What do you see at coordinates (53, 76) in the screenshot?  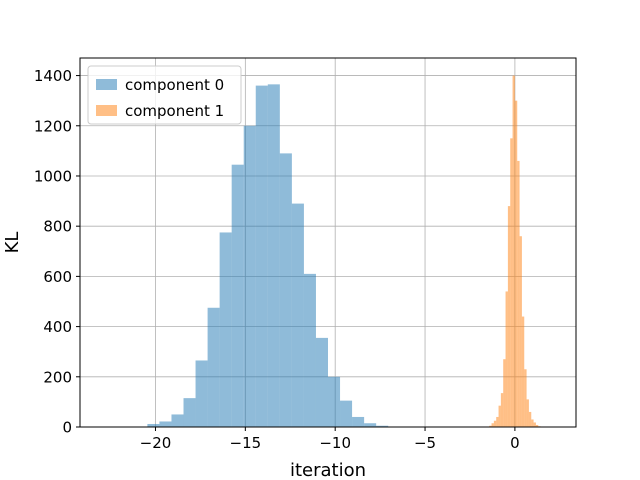 I see `y-tick-label: 1400` at bounding box center [53, 76].